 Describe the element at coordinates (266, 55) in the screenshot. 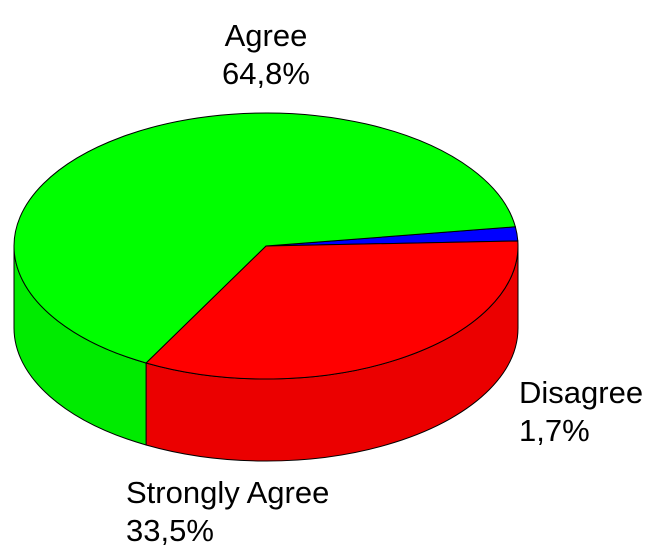

I see `label-agree: Agree 64,8%` at that location.